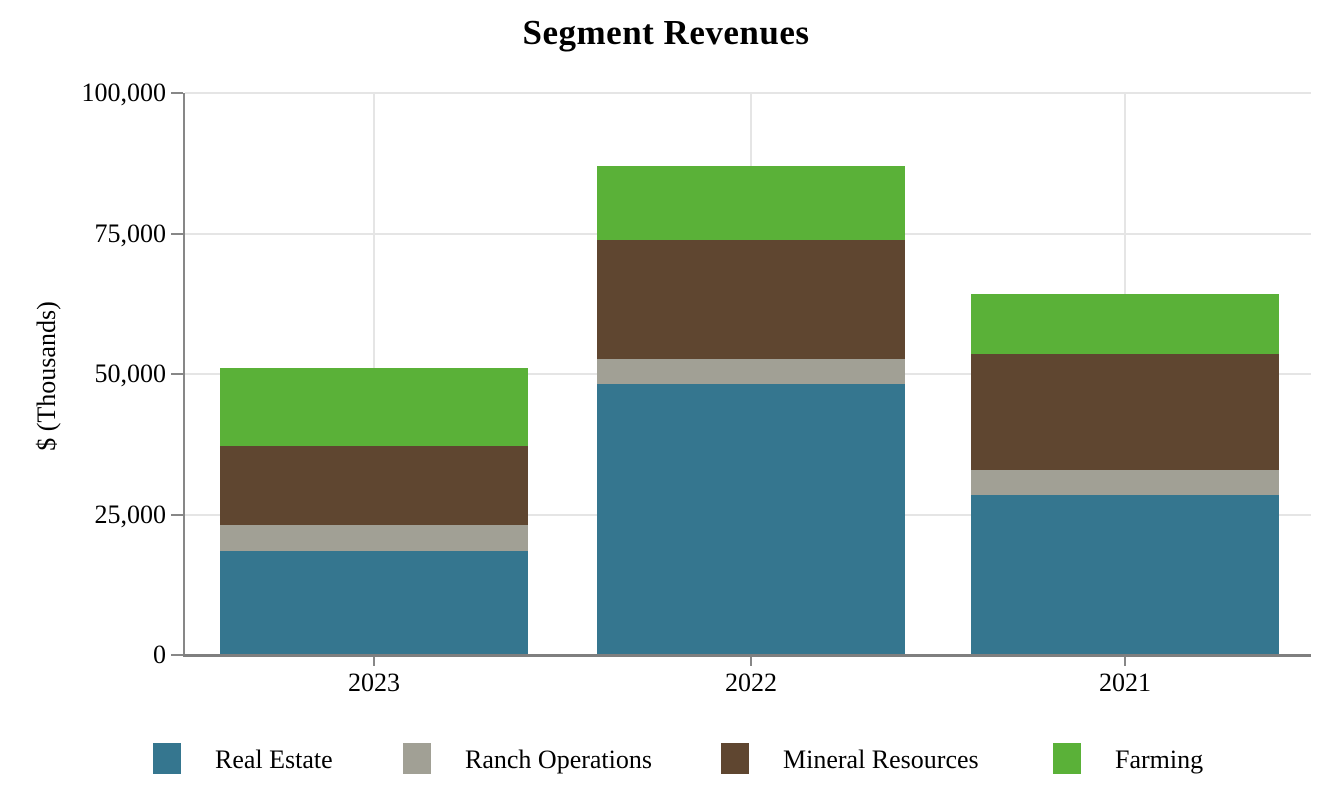 The height and width of the screenshot is (800, 1332). I want to click on chart-title: Segment Revenues, so click(666, 32).